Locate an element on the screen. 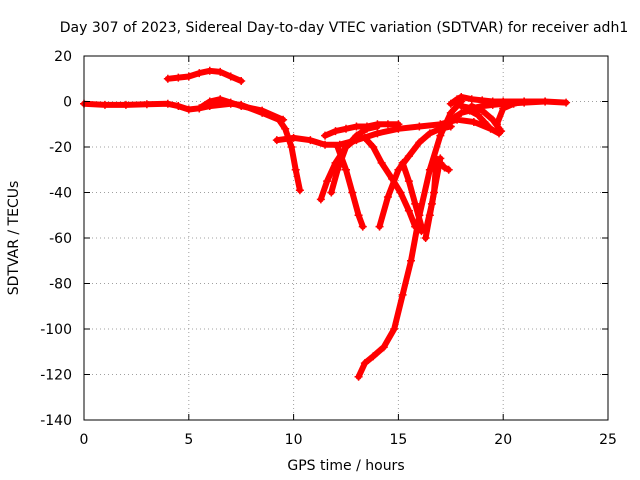 The image size is (640, 480). x-axis-label: GPS time / hours is located at coordinates (345, 466).